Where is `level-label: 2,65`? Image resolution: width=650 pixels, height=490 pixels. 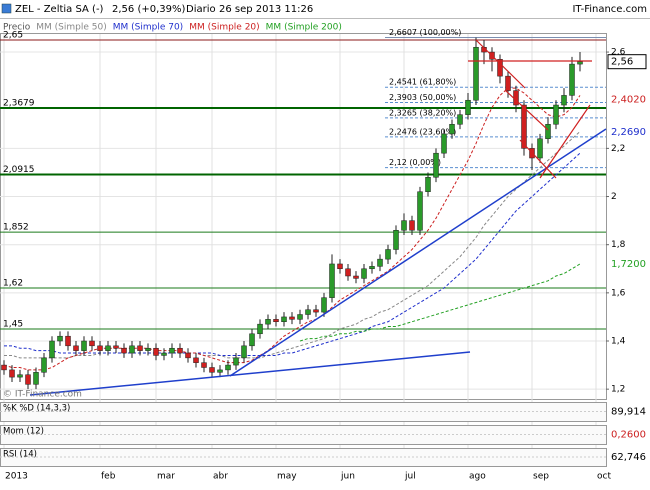 level-label: 2,65 is located at coordinates (13, 36).